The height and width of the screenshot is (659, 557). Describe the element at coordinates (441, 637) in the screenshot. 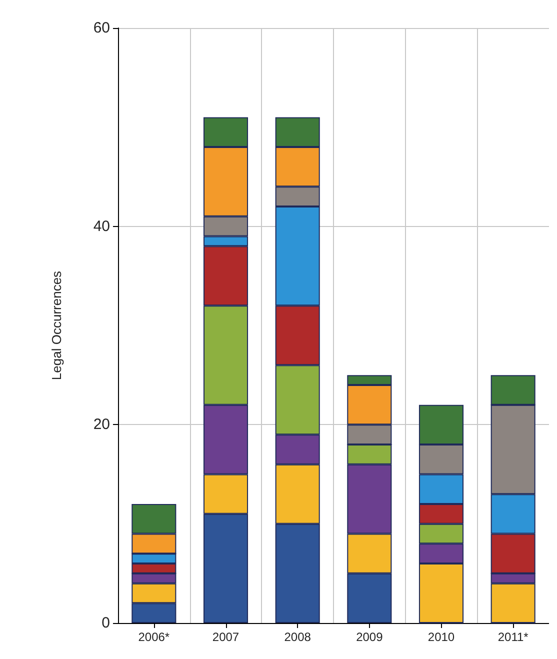

I see `x-tick-label: 2010` at that location.